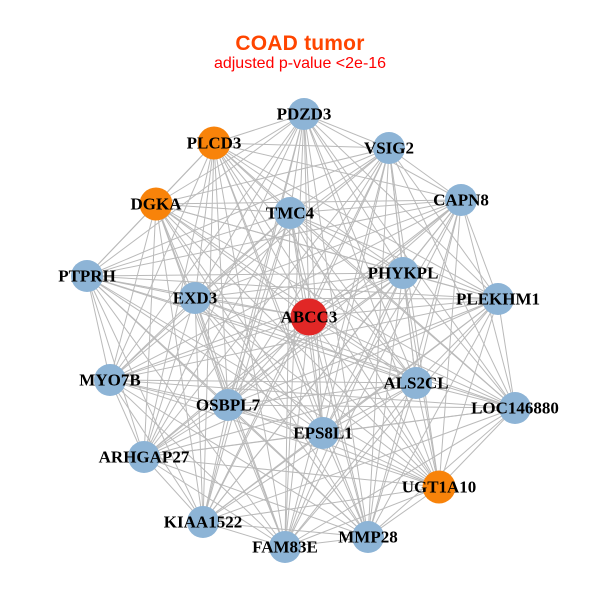  I want to click on node-label-ARHGAP27: ARHGAP27, so click(144, 457).